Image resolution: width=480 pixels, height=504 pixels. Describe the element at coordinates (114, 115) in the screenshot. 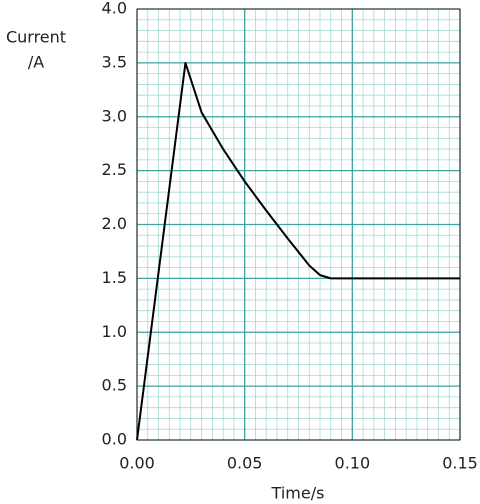

I see `y-tick-label: 3.0` at that location.